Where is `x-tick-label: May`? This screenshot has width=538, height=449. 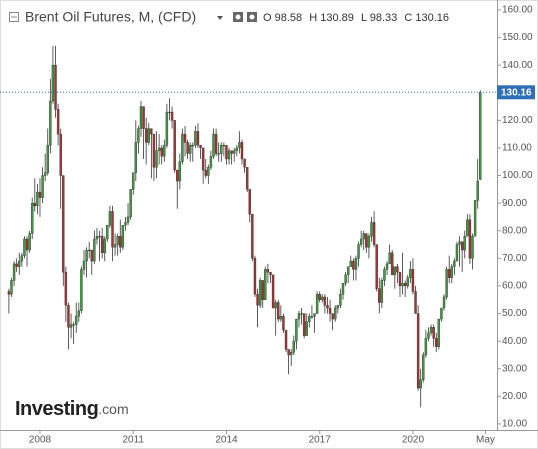
x-tick-label: May is located at coordinates (485, 440).